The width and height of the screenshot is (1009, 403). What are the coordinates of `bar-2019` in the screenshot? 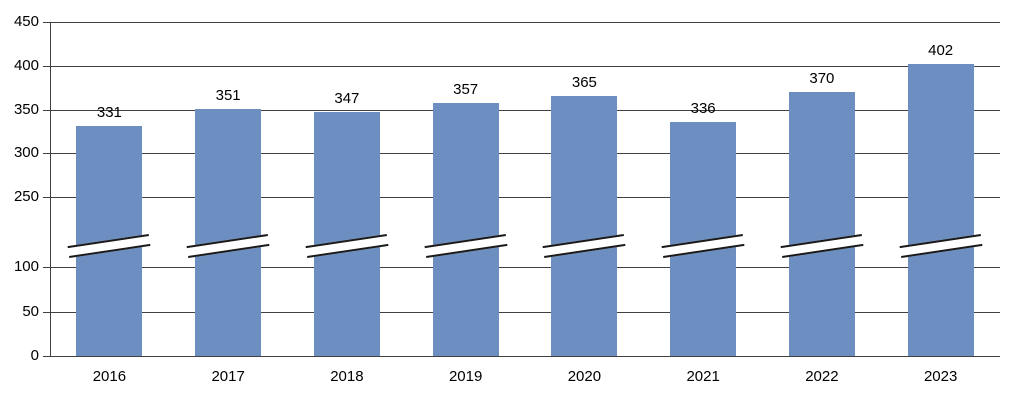 It's located at (465, 229).